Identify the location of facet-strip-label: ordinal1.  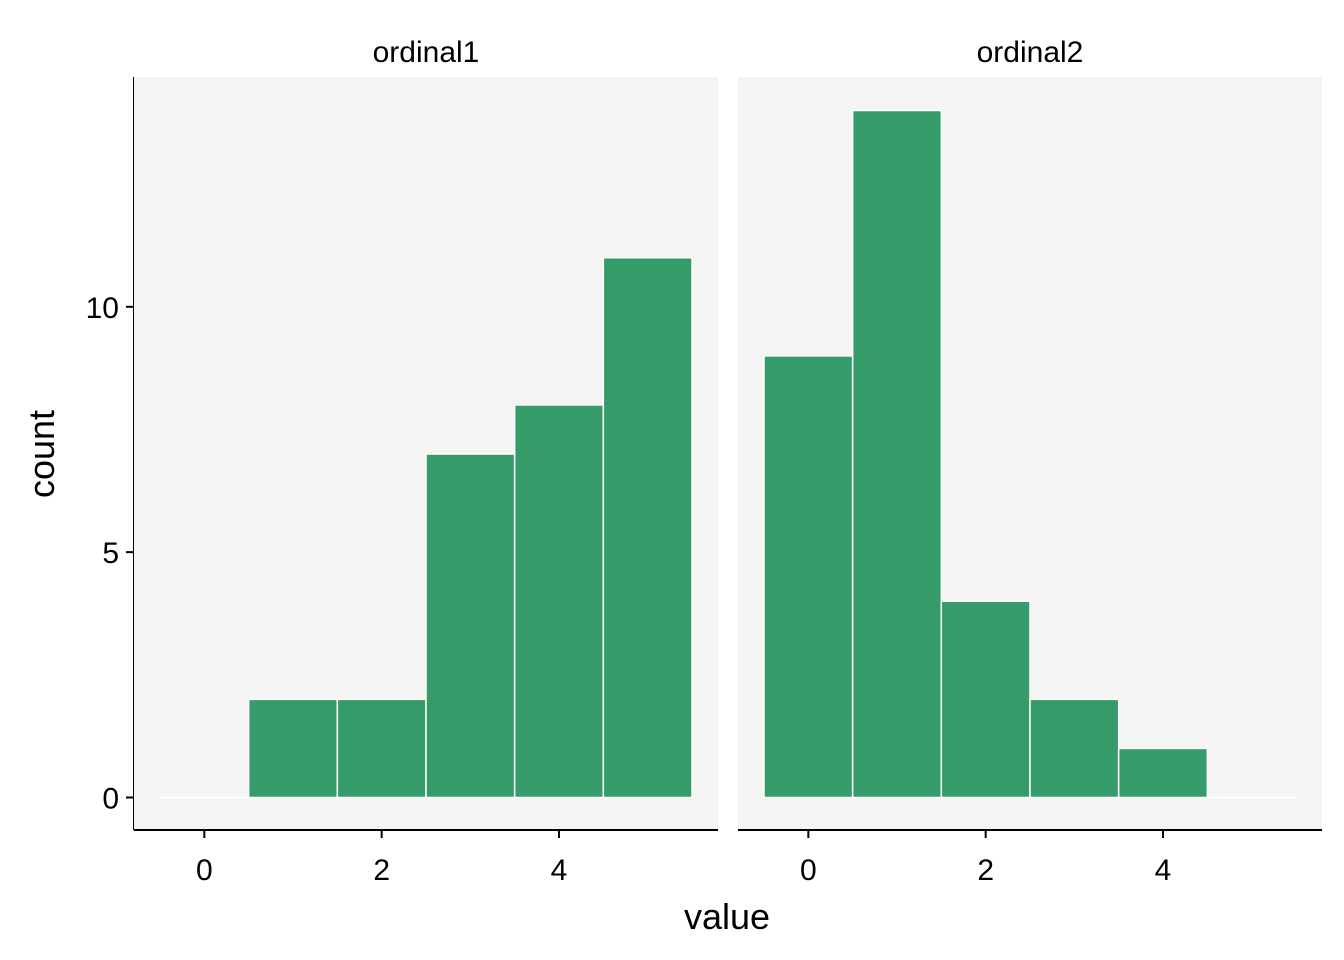
(426, 52).